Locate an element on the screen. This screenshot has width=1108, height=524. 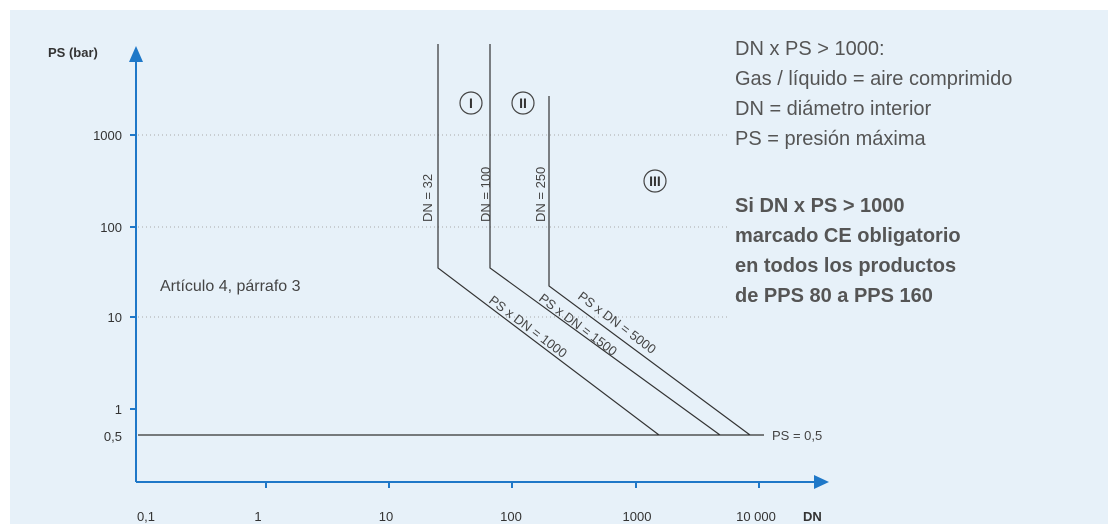
x-axis-name: DN is located at coordinates (812, 516).